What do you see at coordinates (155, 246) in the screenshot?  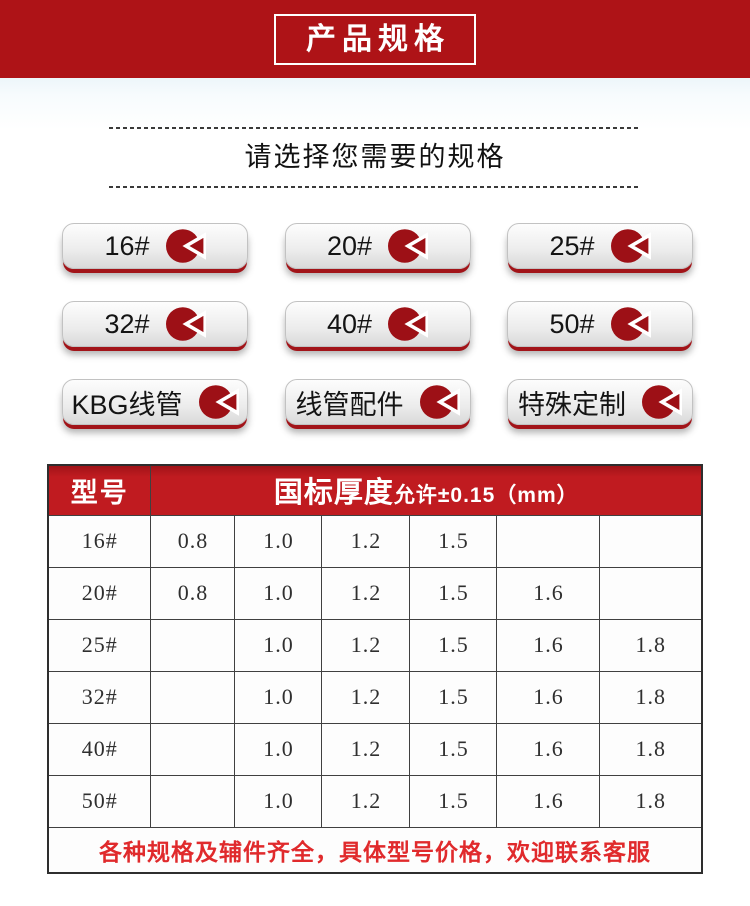 I see `spec-button: 16#` at bounding box center [155, 246].